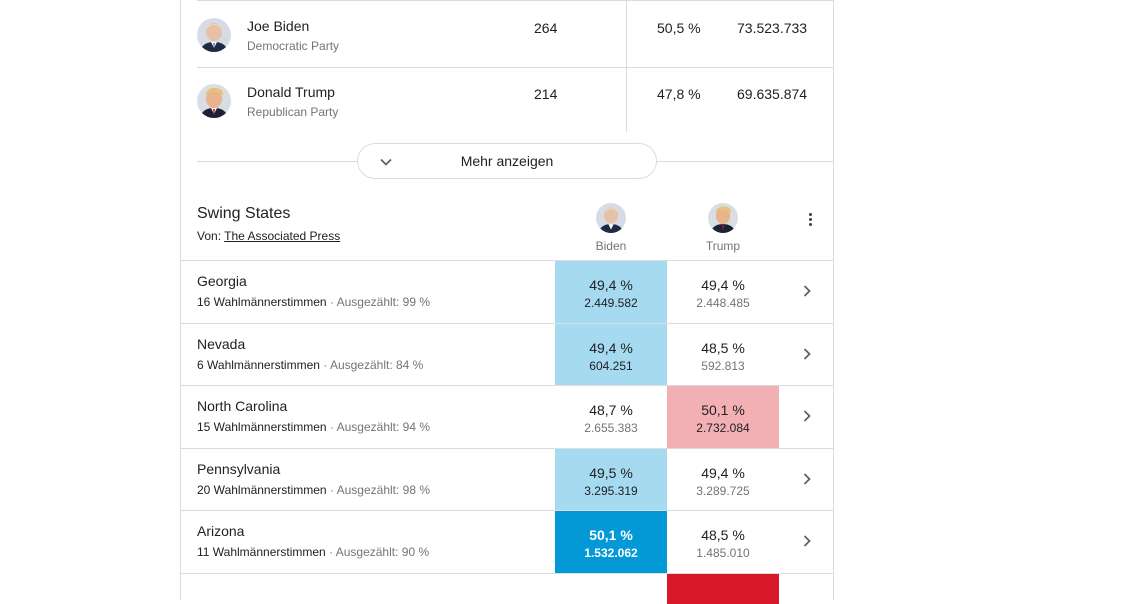  Describe the element at coordinates (723, 410) in the screenshot. I see `trump-percent: 50,1 %` at that location.